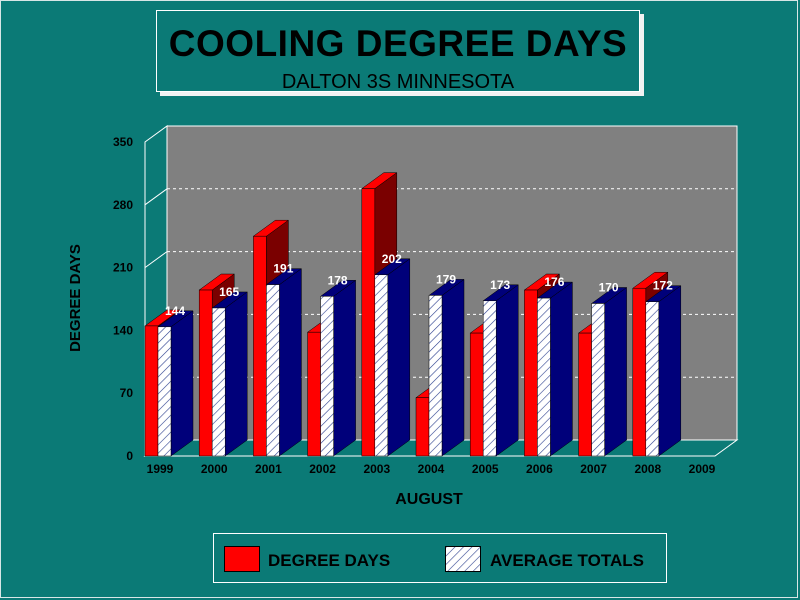 The image size is (800, 600). What do you see at coordinates (338, 280) in the screenshot?
I see `data-label: 178` at bounding box center [338, 280].